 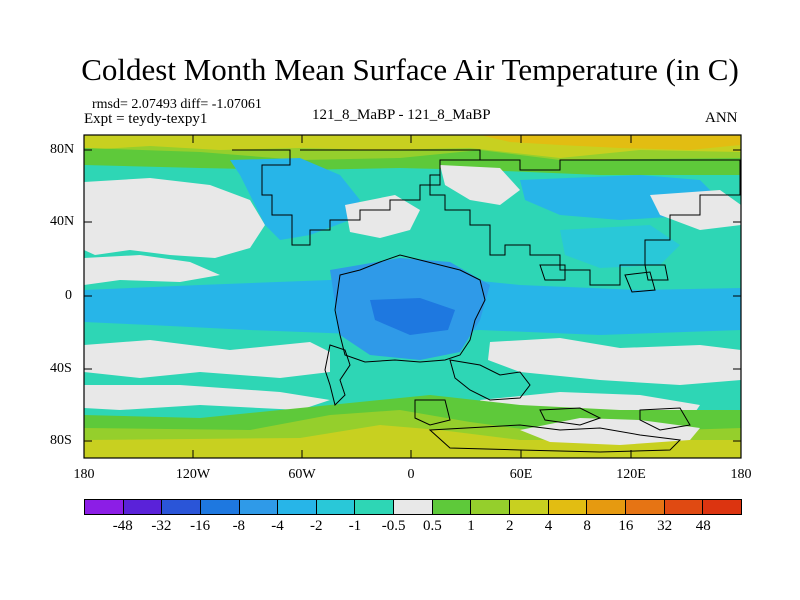 What do you see at coordinates (302, 474) in the screenshot?
I see `lon-label-60w: 60W` at bounding box center [302, 474].